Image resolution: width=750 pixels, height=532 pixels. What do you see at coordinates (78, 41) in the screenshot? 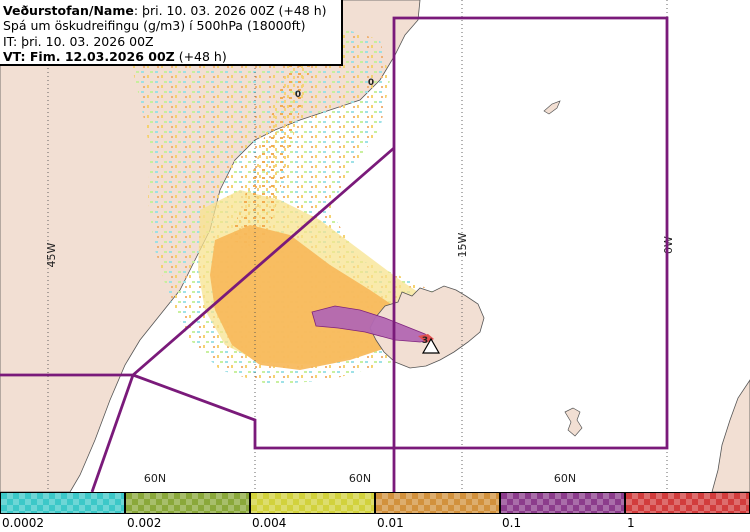
I see `title-line-3: IT: þri. 10. 03. 2026 00Z` at bounding box center [78, 41].